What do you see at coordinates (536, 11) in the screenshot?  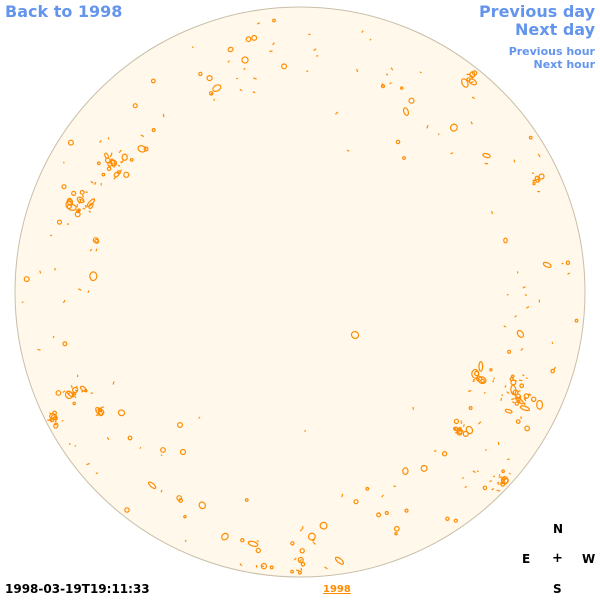 I see `previous-day-link: Previous day` at bounding box center [536, 11].